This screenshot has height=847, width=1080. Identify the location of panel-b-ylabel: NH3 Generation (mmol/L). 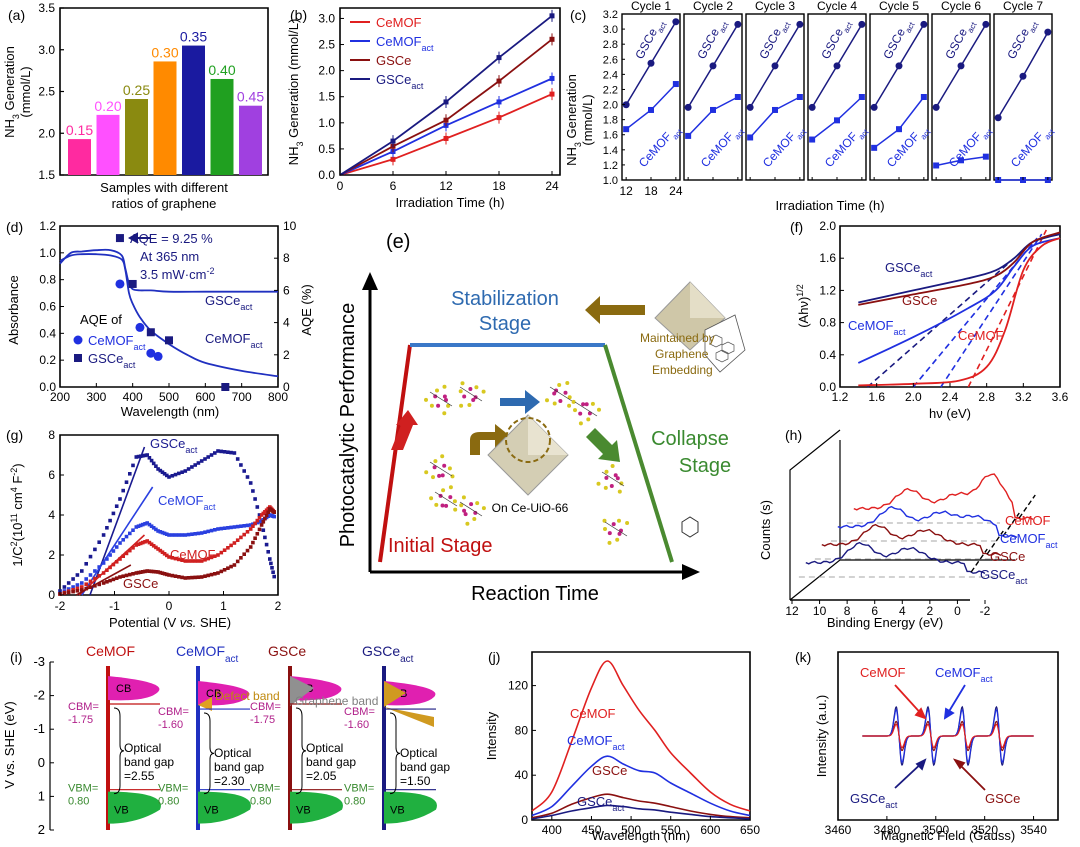
(295, 92).